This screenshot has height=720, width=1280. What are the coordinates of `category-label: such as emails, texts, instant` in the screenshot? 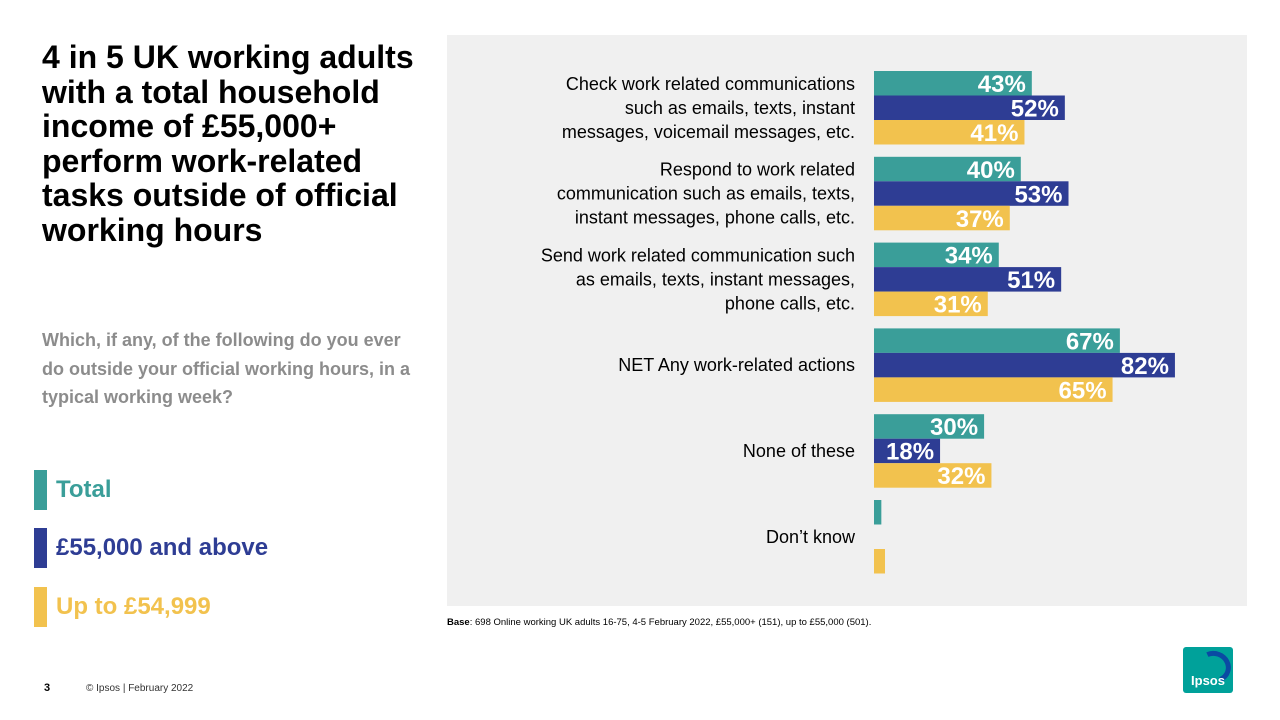 It's located at (740, 108).